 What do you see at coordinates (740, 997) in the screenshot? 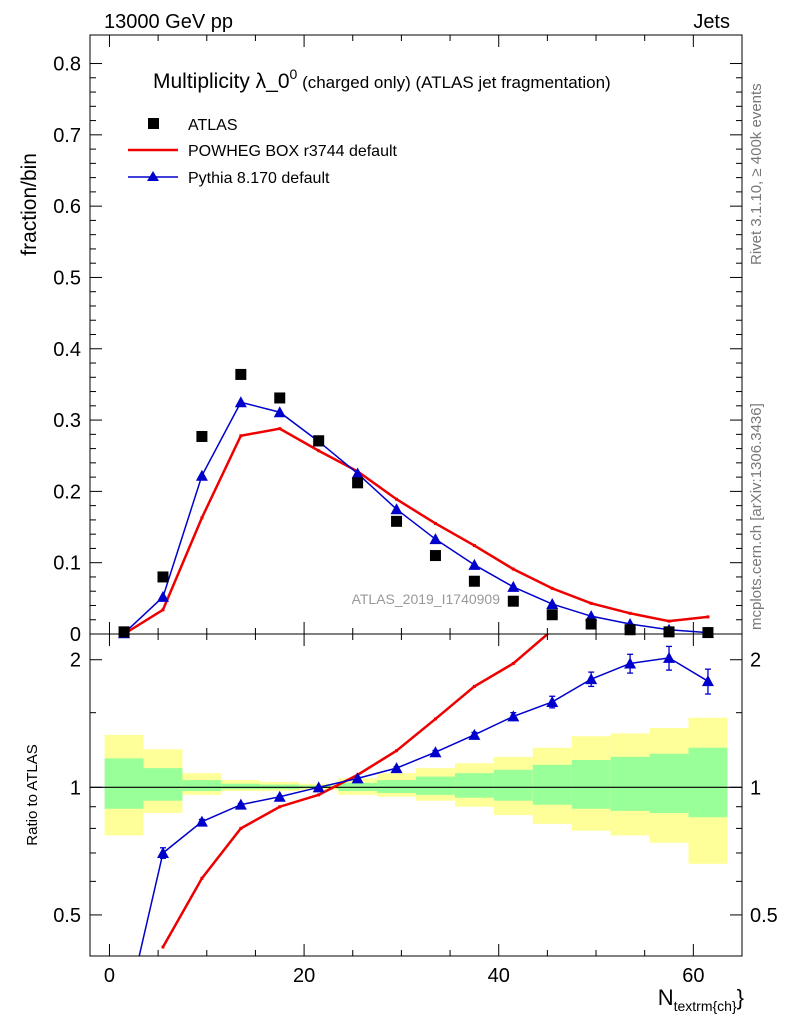
I see `x-axis-label-close: }` at bounding box center [740, 997].